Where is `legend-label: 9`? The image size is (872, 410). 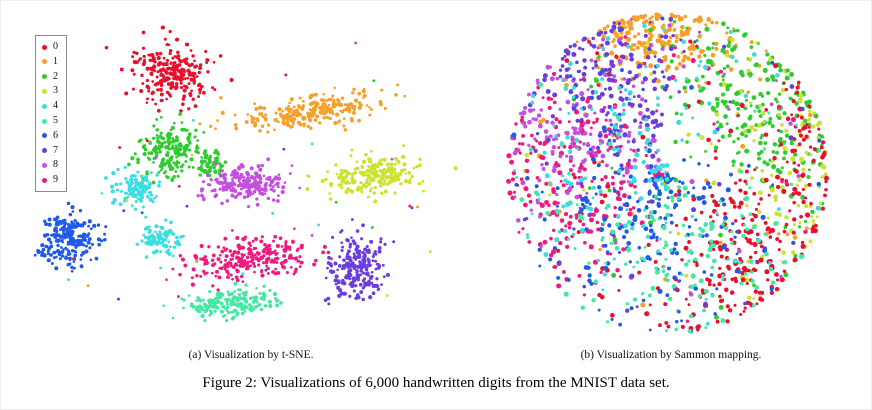
legend-label: 9 is located at coordinates (55, 180).